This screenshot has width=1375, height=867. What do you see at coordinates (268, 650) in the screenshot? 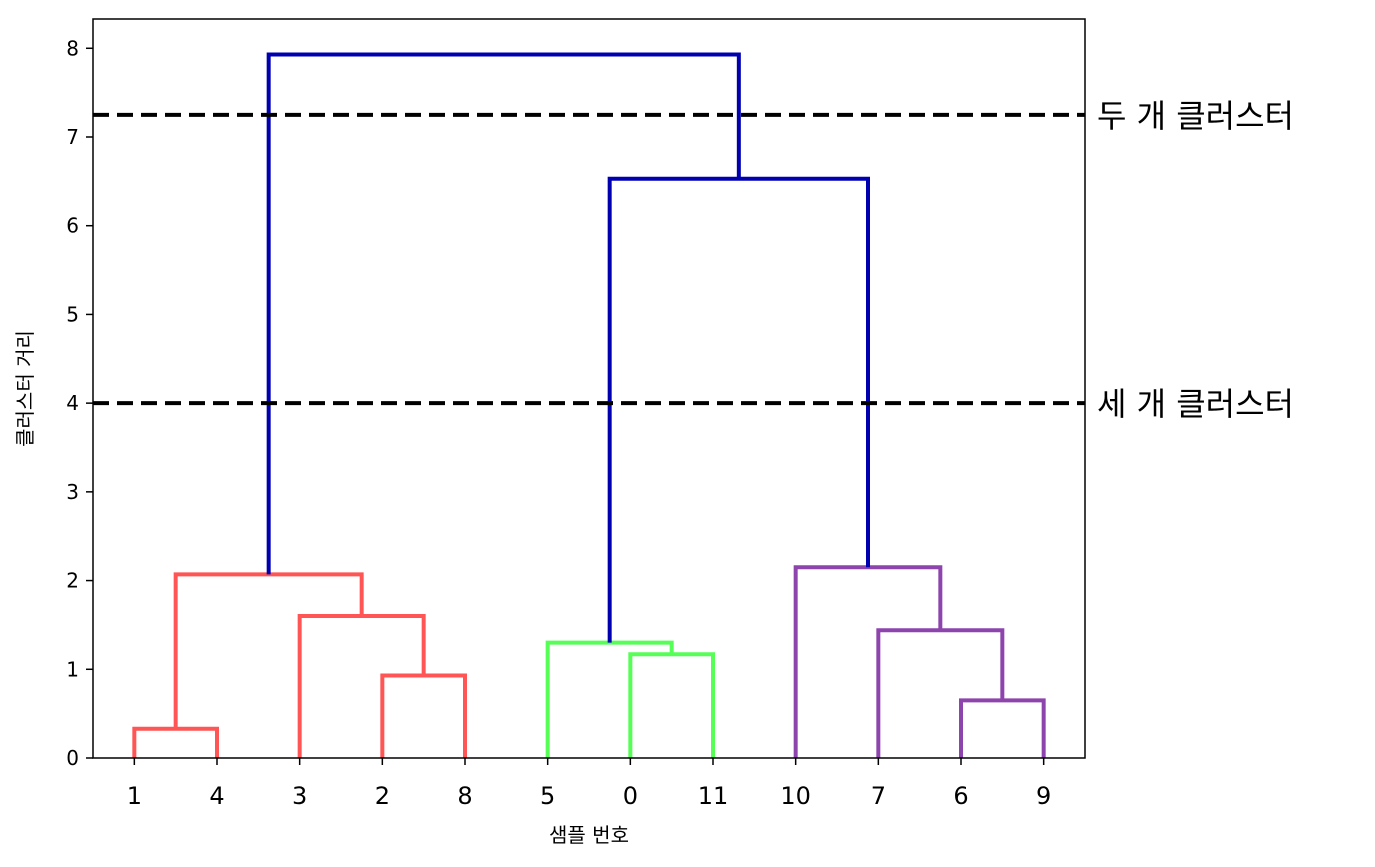
I see `link-merge-red` at bounding box center [268, 650].